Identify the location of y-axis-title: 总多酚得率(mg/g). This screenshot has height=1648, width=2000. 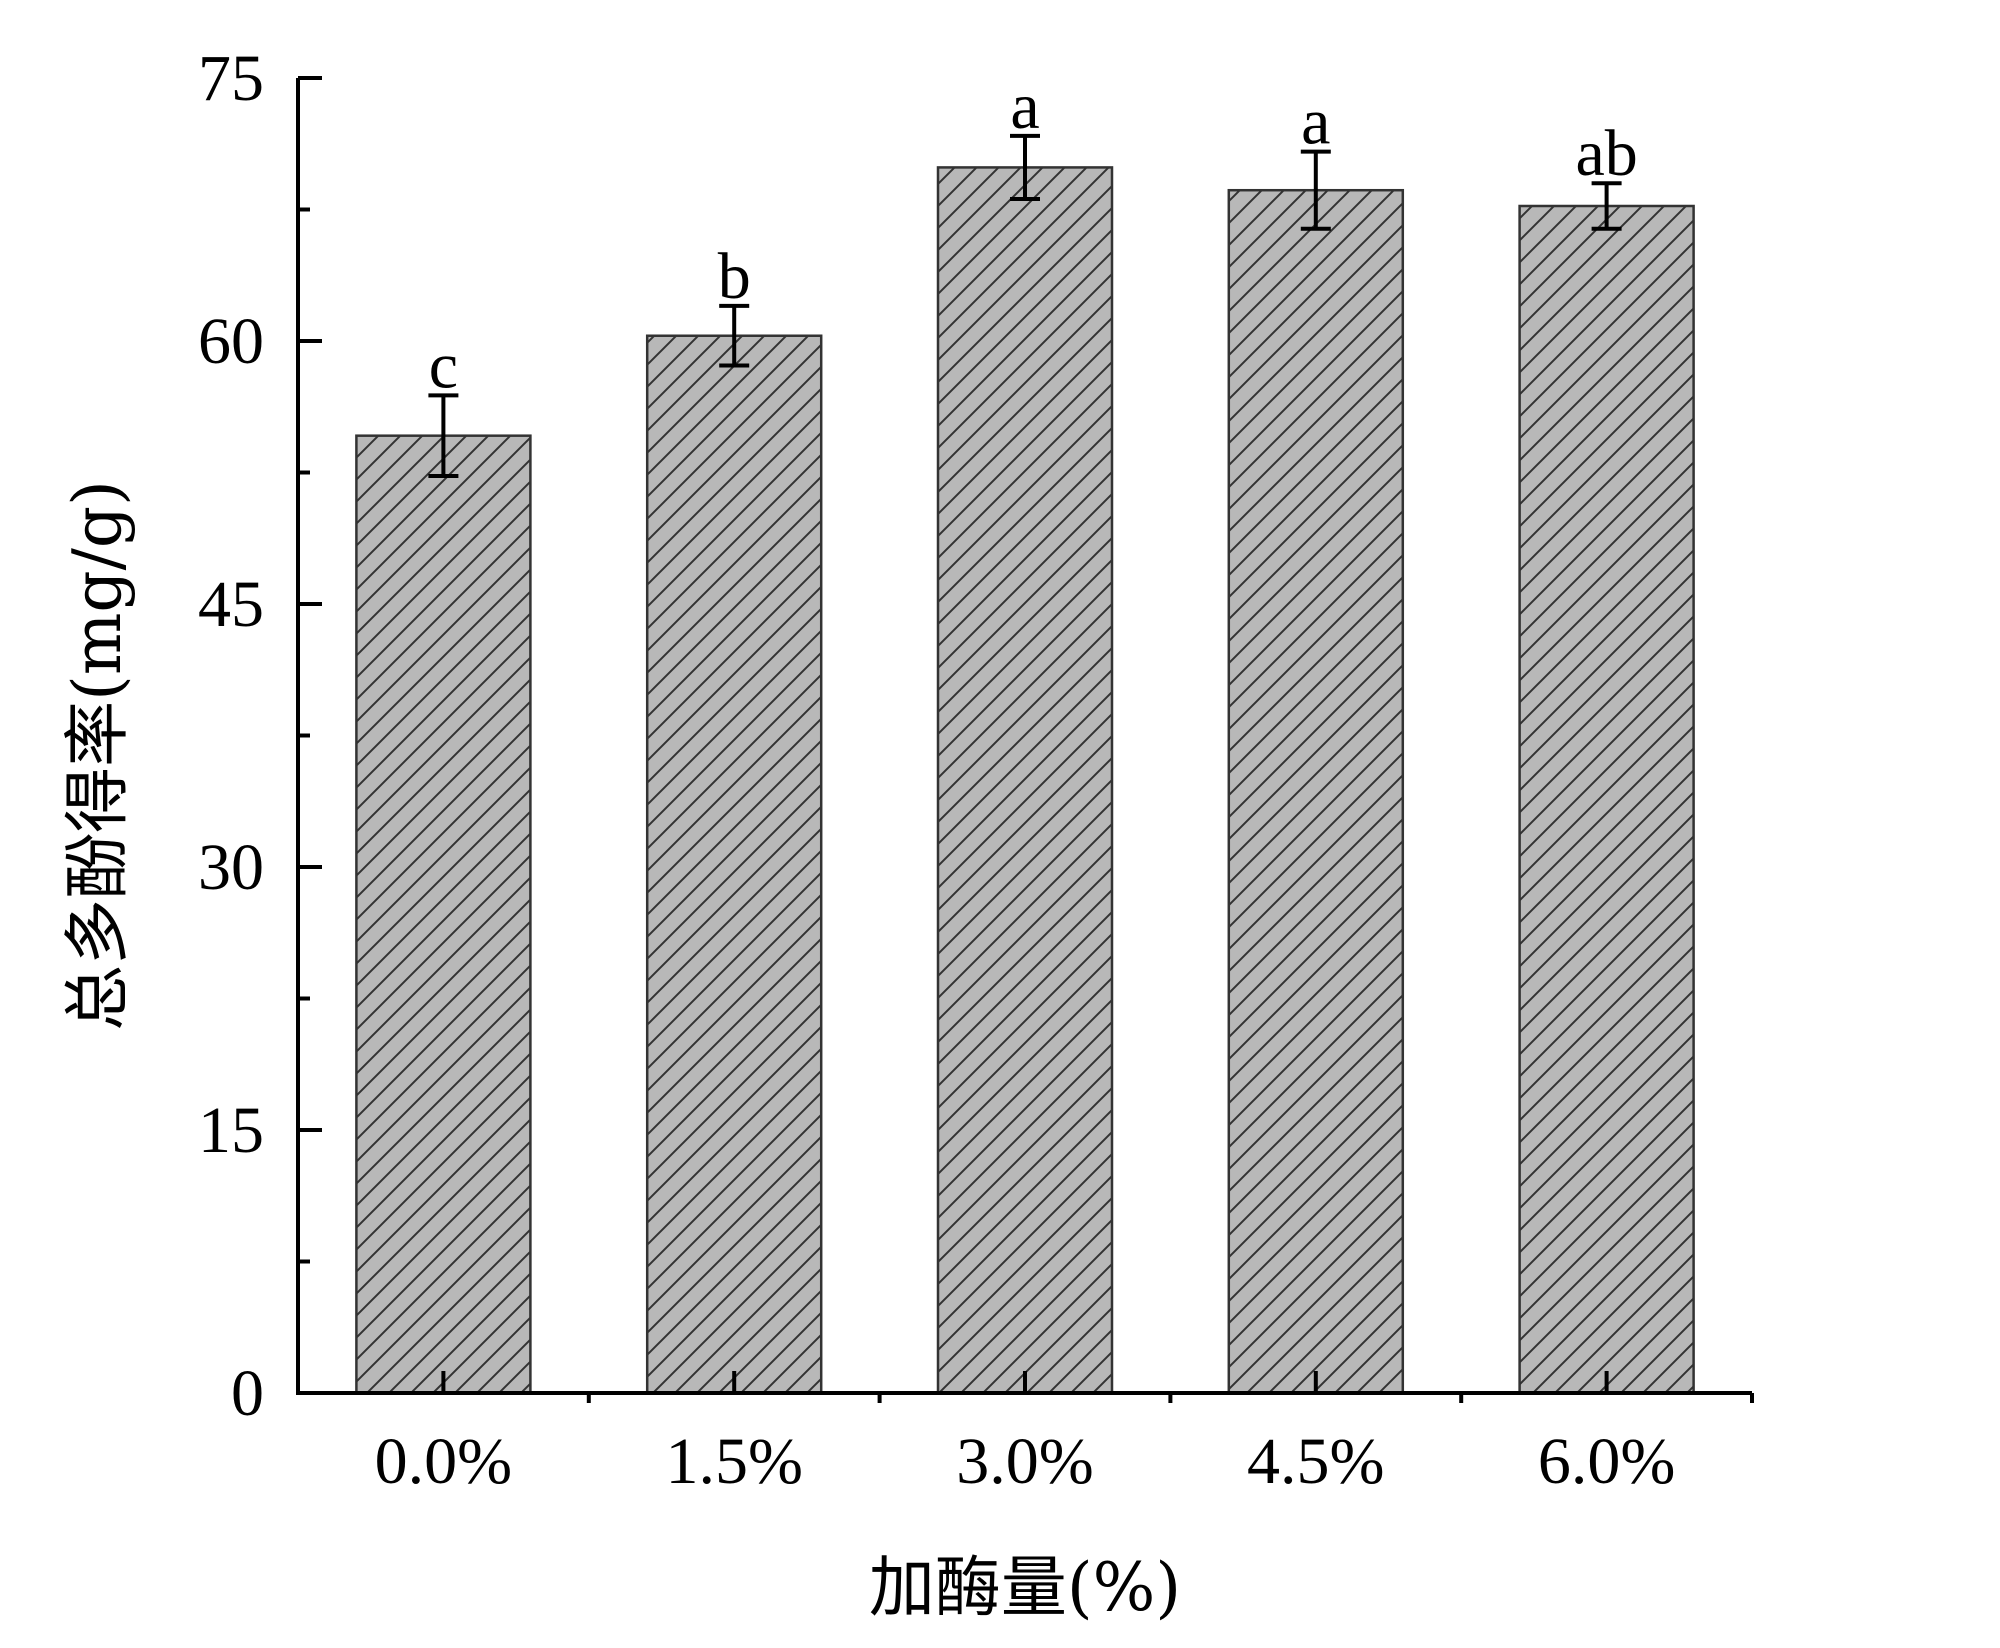
(97, 755).